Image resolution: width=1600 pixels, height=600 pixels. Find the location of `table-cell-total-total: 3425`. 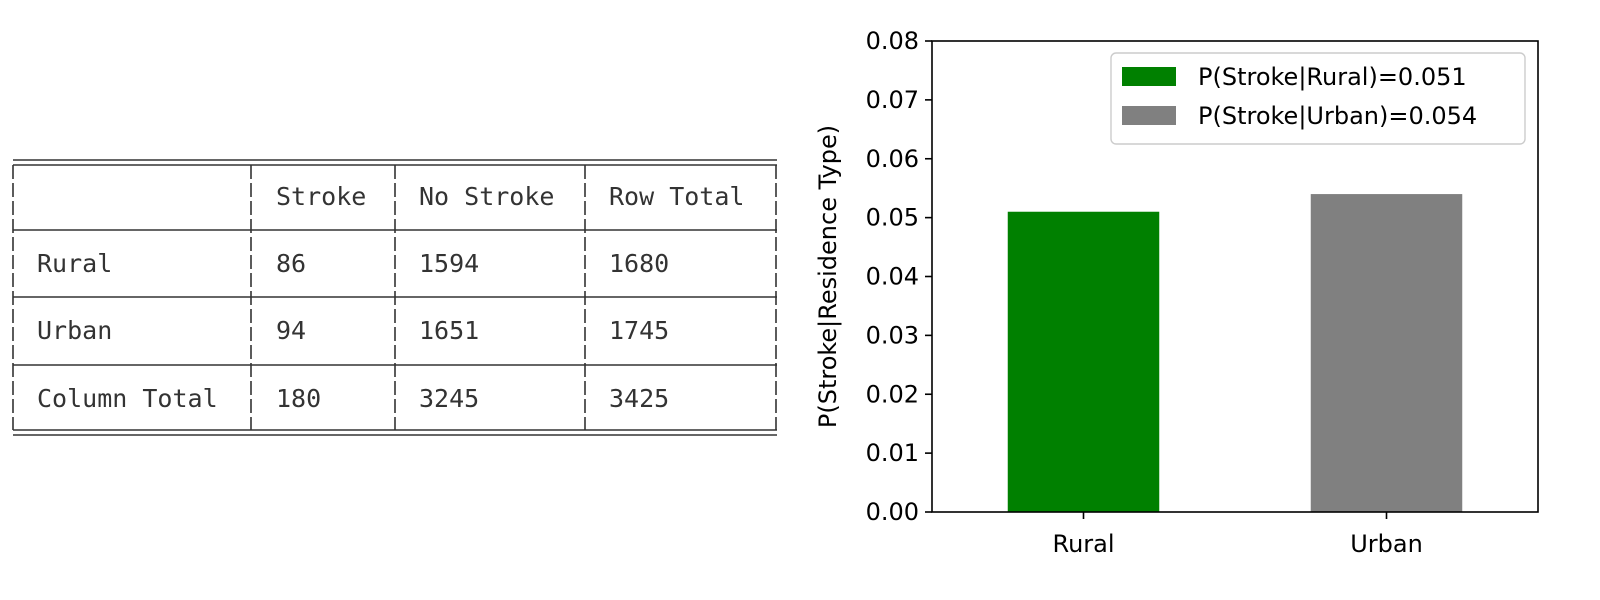

table-cell-total-total: 3425 is located at coordinates (639, 398).